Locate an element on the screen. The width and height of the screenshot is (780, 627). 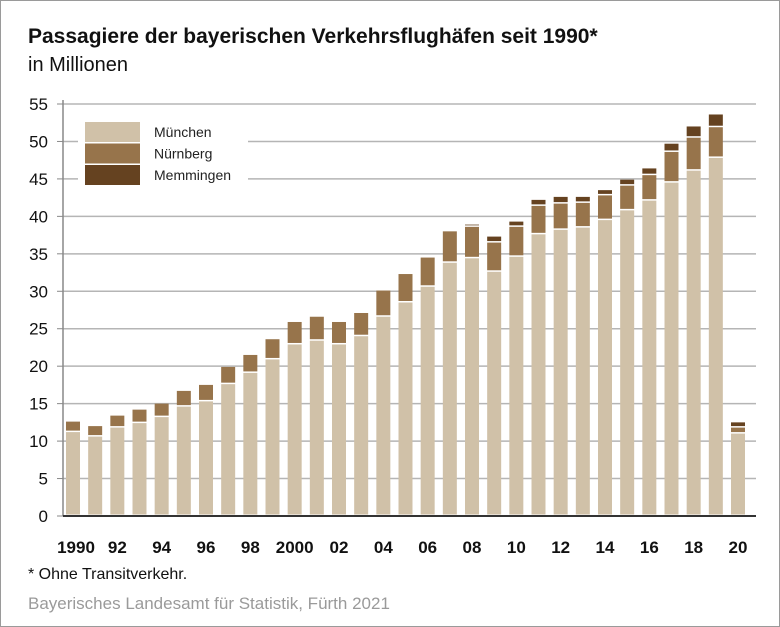
bar-mnchen-2010 is located at coordinates (516, 385).